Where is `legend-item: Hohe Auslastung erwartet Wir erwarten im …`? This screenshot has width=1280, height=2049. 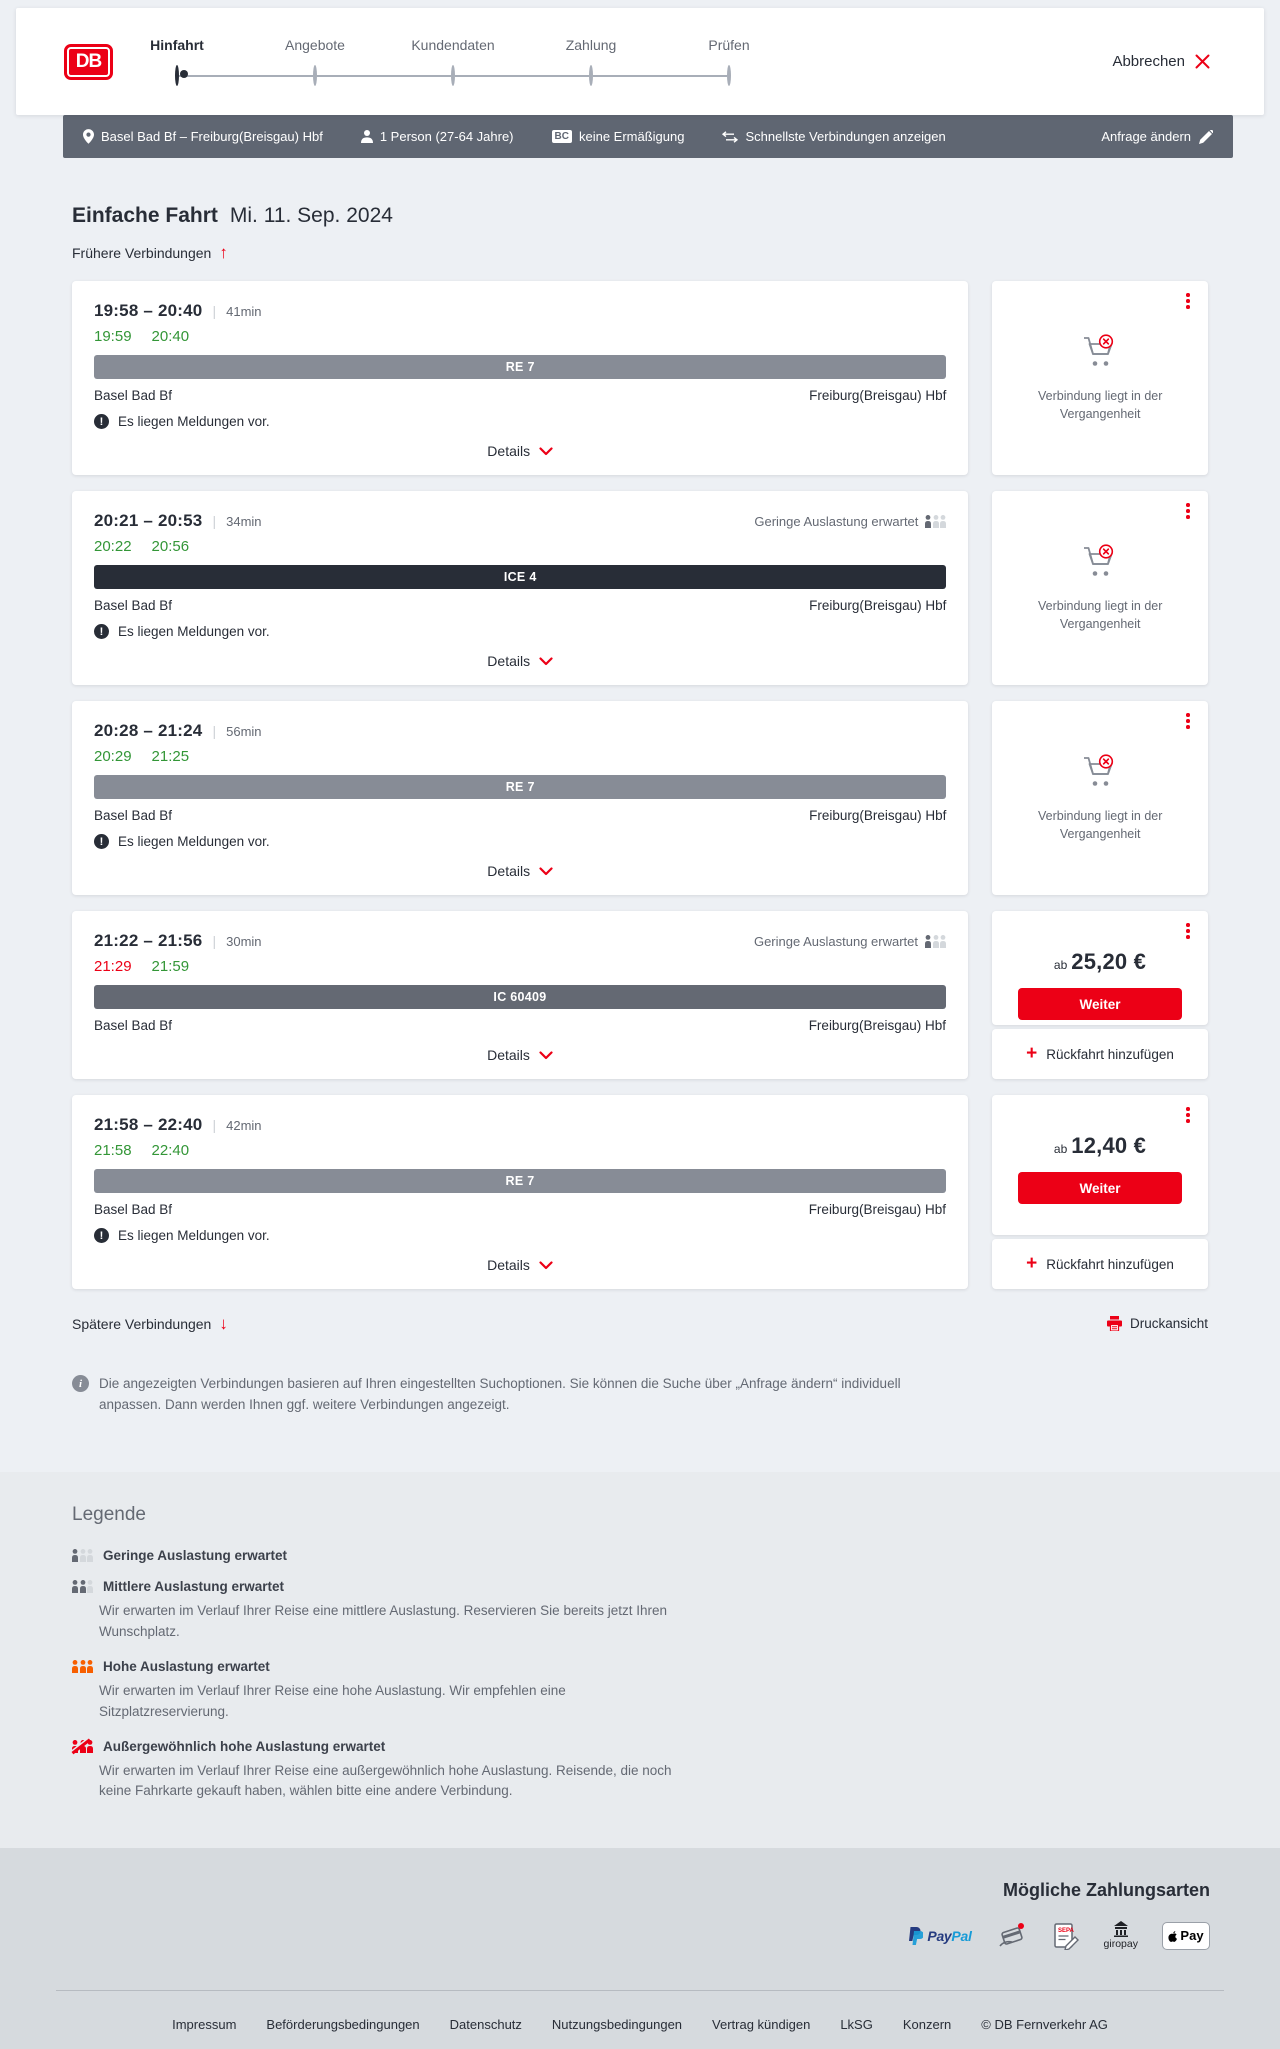 legend-item: Hohe Auslastung erwartet Wir erwarten im … is located at coordinates (640, 1691).